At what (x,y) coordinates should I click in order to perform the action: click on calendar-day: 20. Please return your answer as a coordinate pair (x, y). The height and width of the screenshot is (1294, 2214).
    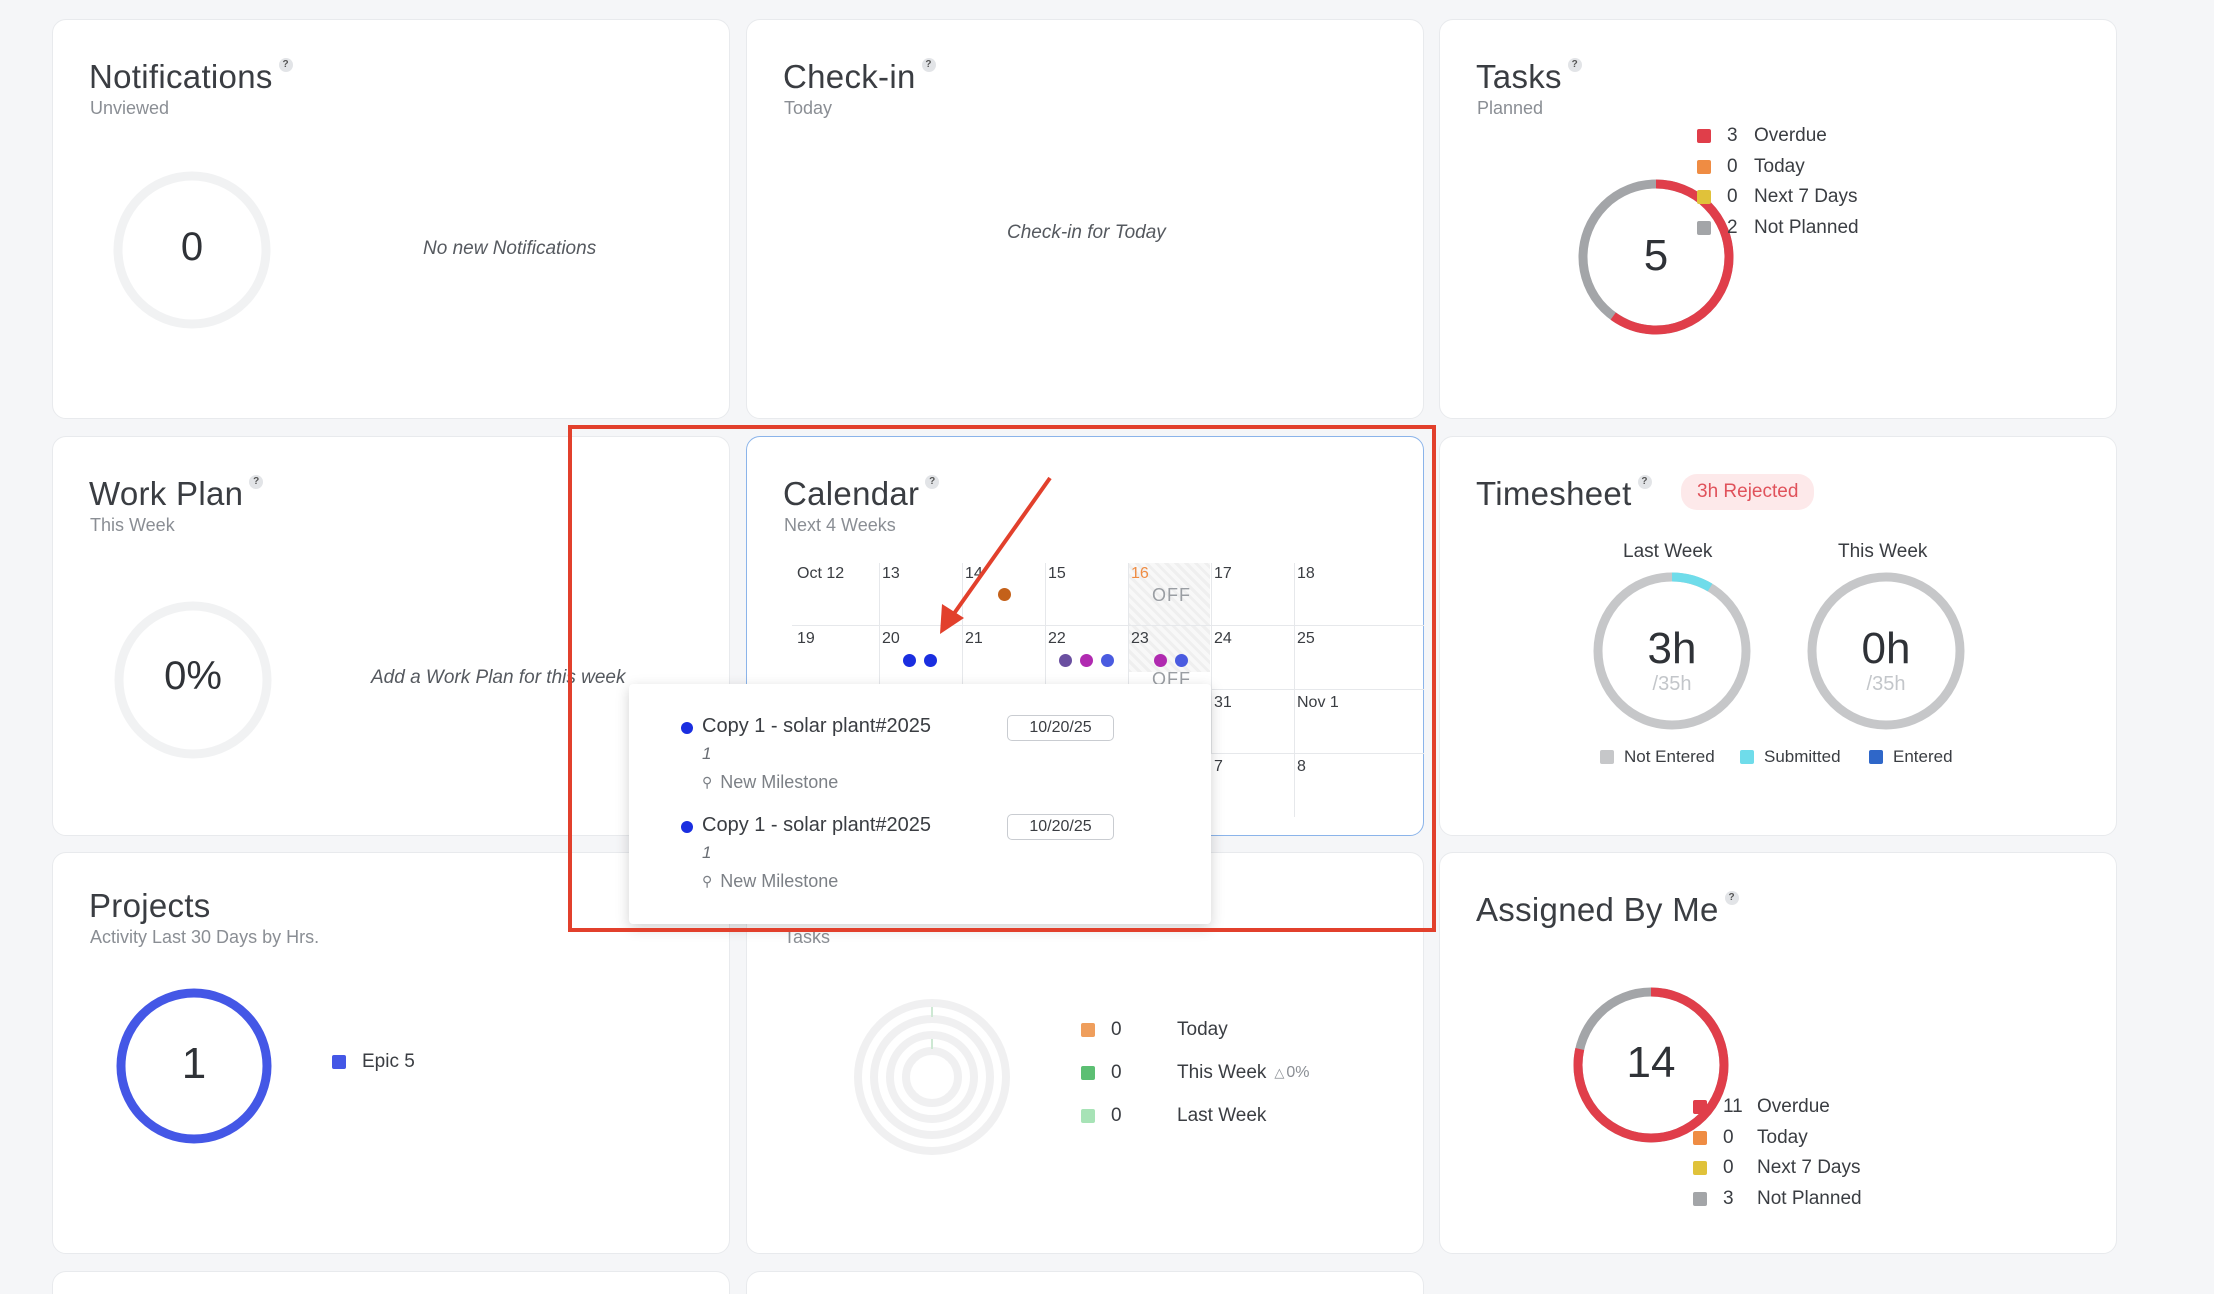
    Looking at the image, I should click on (891, 638).